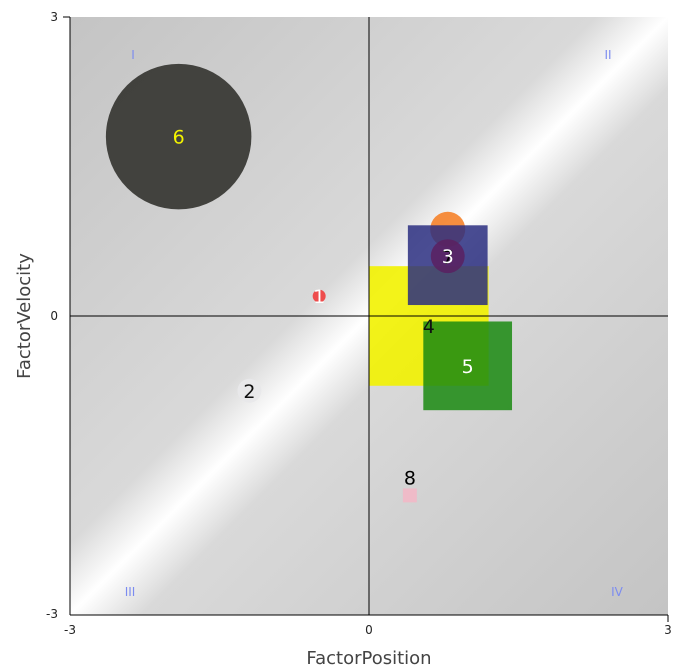 The width and height of the screenshot is (678, 671). Describe the element at coordinates (668, 630) in the screenshot. I see `x-tick-right: 3` at that location.